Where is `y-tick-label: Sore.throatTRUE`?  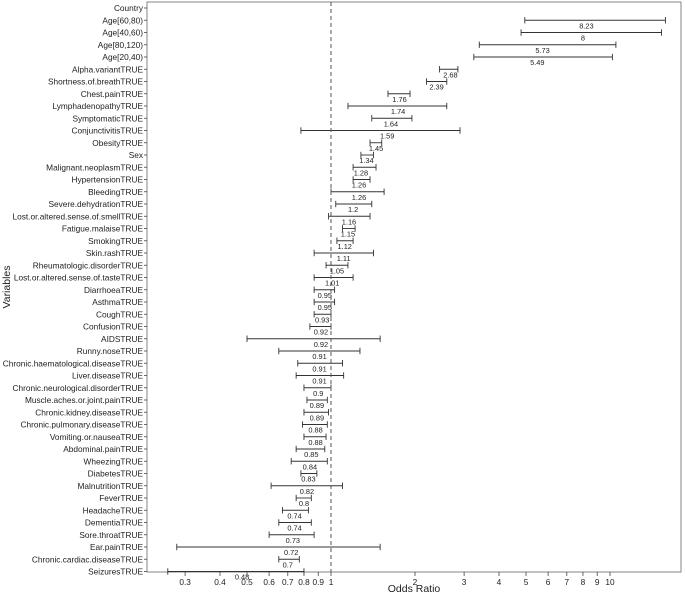
y-tick-label: Sore.throatTRUE is located at coordinates (111, 535).